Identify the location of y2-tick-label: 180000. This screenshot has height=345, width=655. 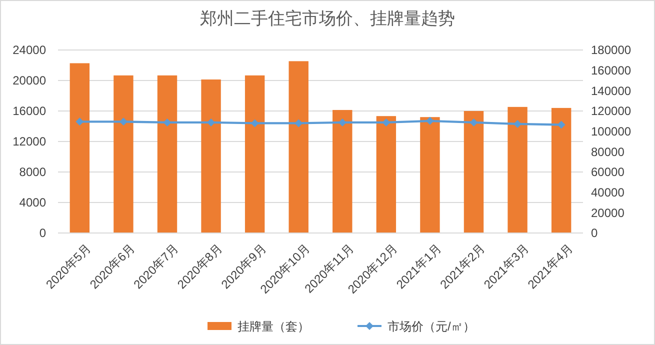
(611, 50).